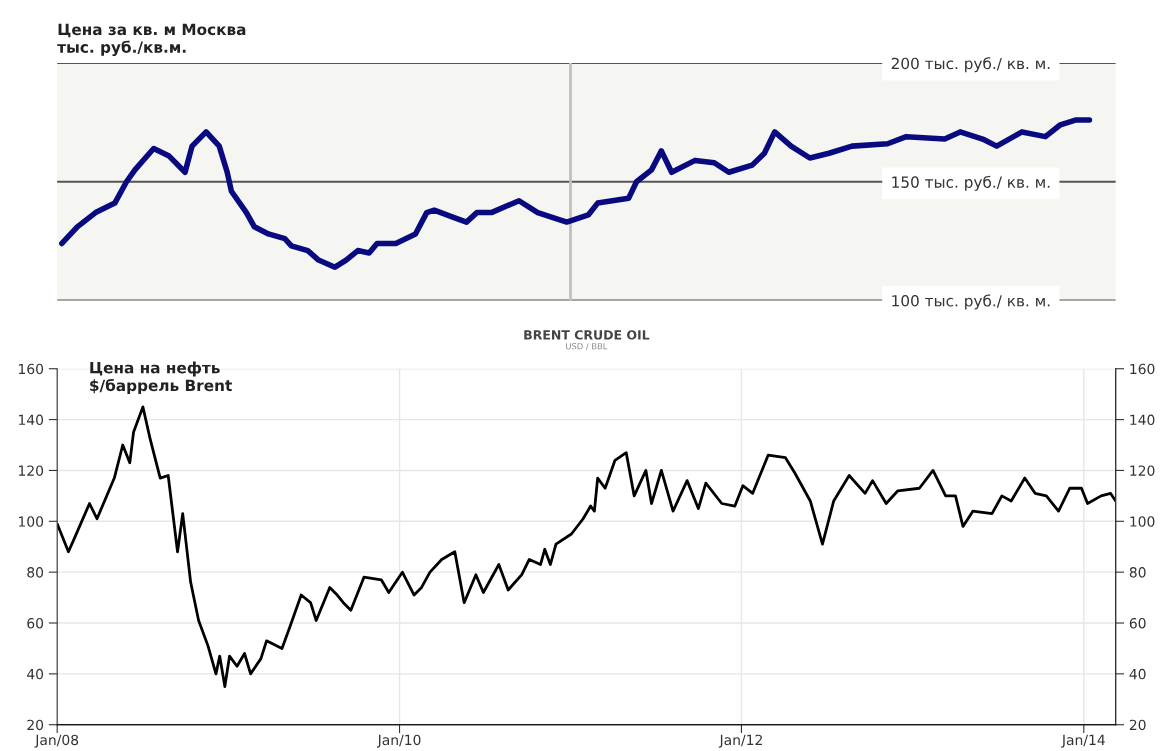  Describe the element at coordinates (971, 302) in the screenshot. I see `y-tick-label: 100 тыс. руб./ кв. м.` at that location.